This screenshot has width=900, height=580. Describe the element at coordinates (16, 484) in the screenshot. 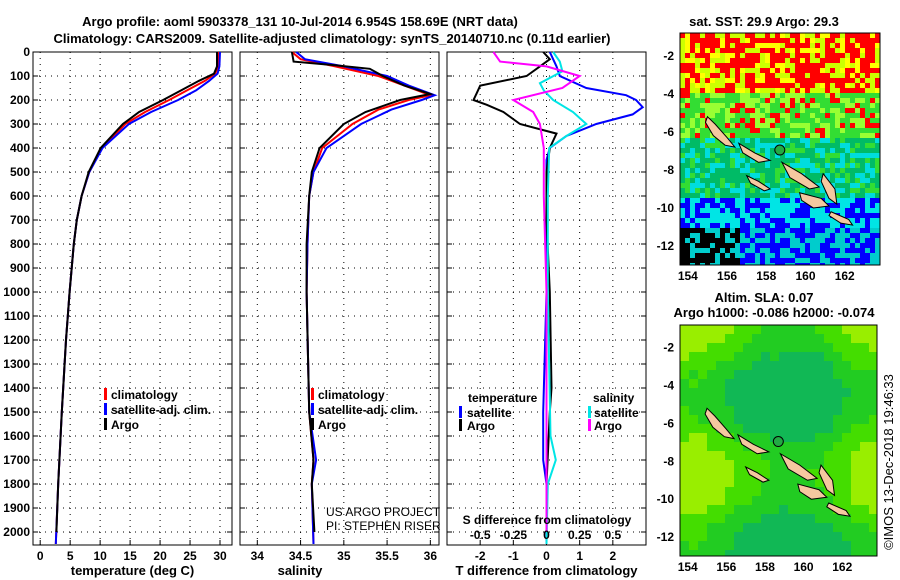

I see `depth-tick-label: 1800` at that location.